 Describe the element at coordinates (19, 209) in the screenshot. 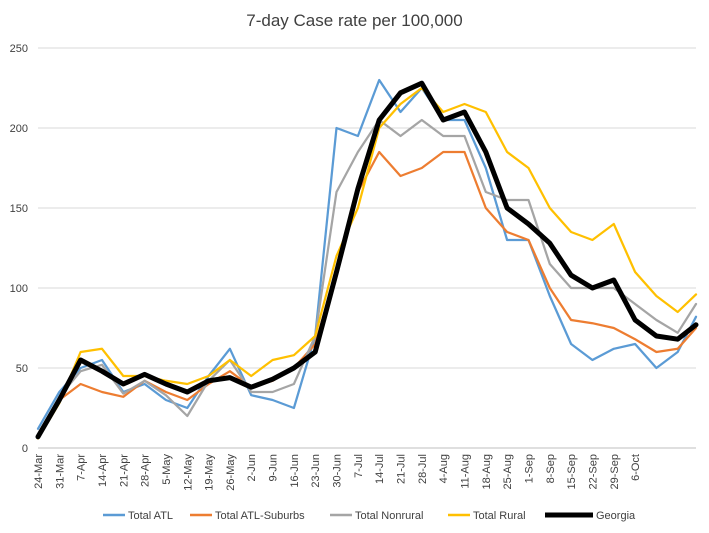

I see `y-tick-label: 150` at that location.